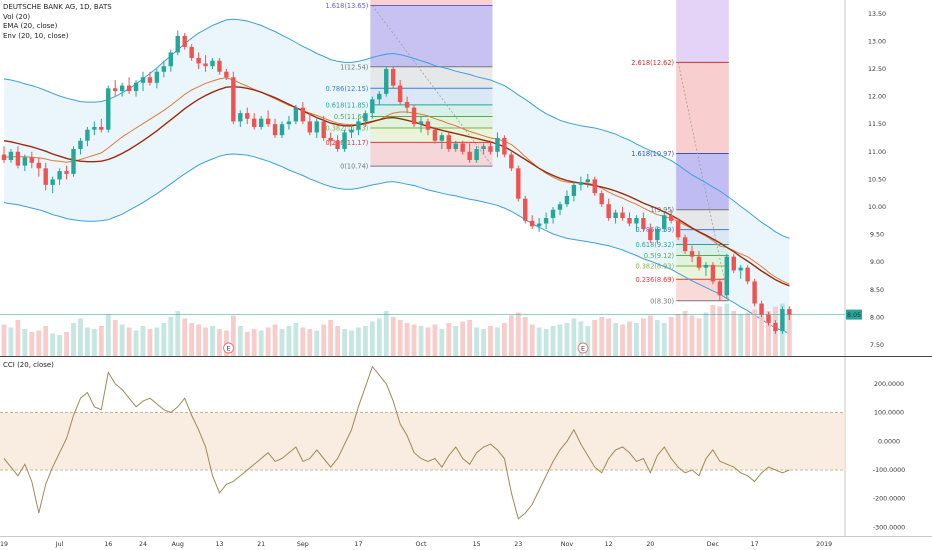 Image resolution: width=932 pixels, height=550 pixels. I want to click on fib-level-label: 0(8.30), so click(662, 301).